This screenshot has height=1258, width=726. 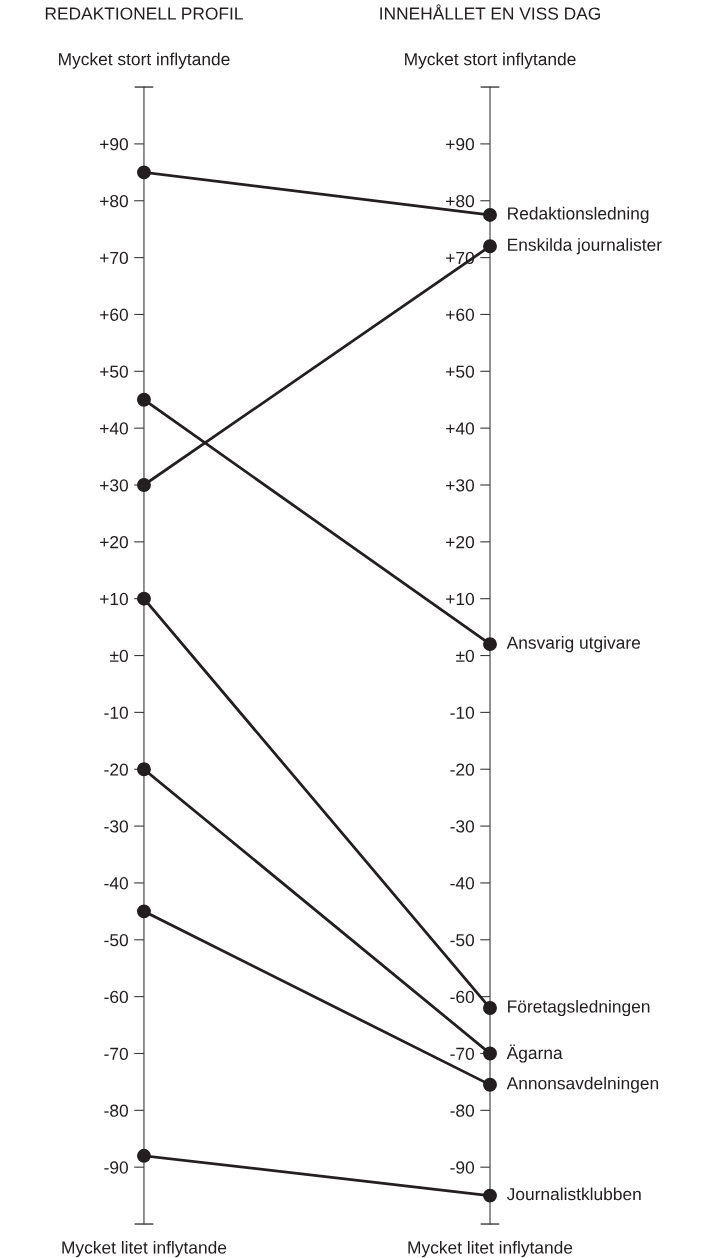 What do you see at coordinates (114, 428) in the screenshot?
I see `y-tick-label: +40` at bounding box center [114, 428].